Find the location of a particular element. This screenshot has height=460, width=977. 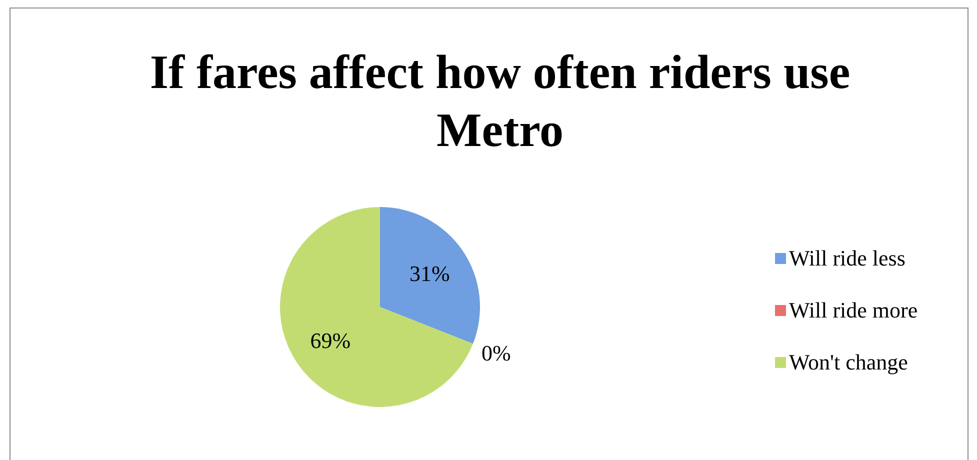

legend-label: Won't change is located at coordinates (848, 362).